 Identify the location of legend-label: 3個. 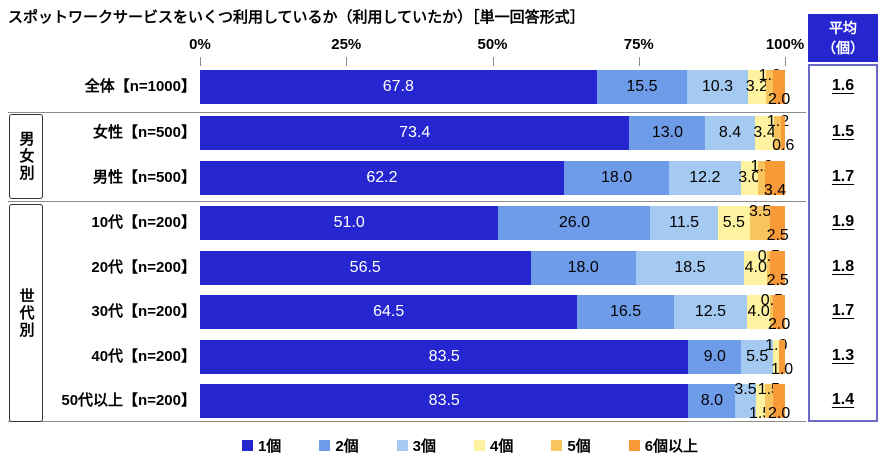
(424, 446).